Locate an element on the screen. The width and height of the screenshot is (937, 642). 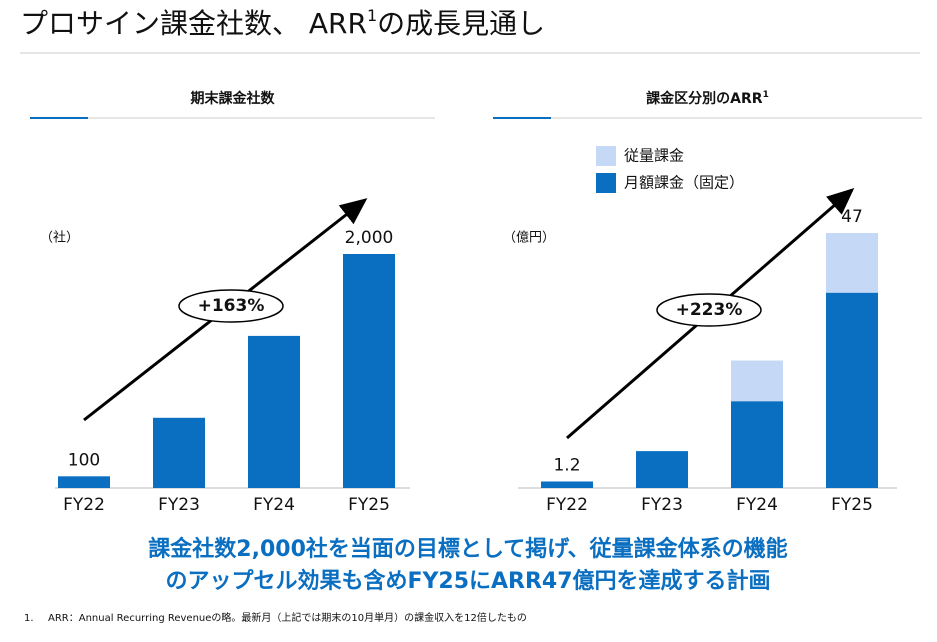
title-text: の成長見通し is located at coordinates (461, 23).